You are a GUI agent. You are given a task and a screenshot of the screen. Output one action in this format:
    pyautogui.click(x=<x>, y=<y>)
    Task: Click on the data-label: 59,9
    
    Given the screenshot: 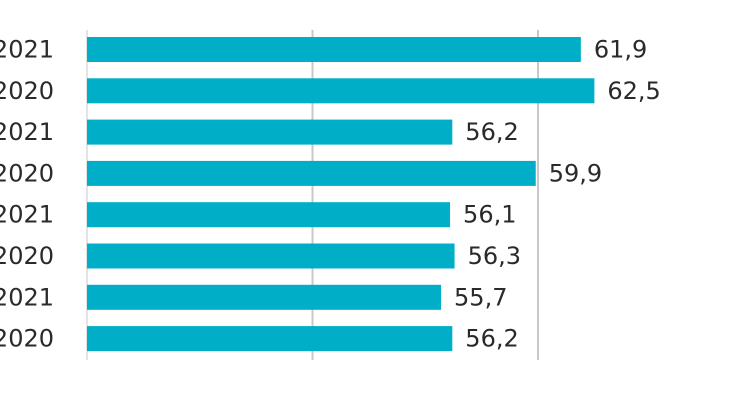 What is the action you would take?
    pyautogui.click(x=575, y=173)
    